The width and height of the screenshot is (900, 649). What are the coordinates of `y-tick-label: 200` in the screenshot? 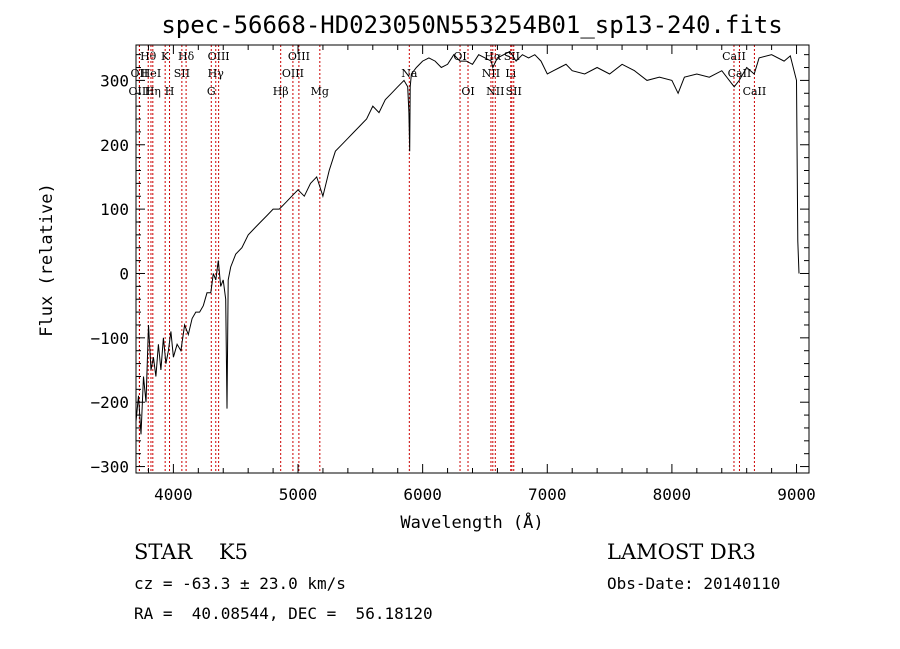 It's located at (114, 145).